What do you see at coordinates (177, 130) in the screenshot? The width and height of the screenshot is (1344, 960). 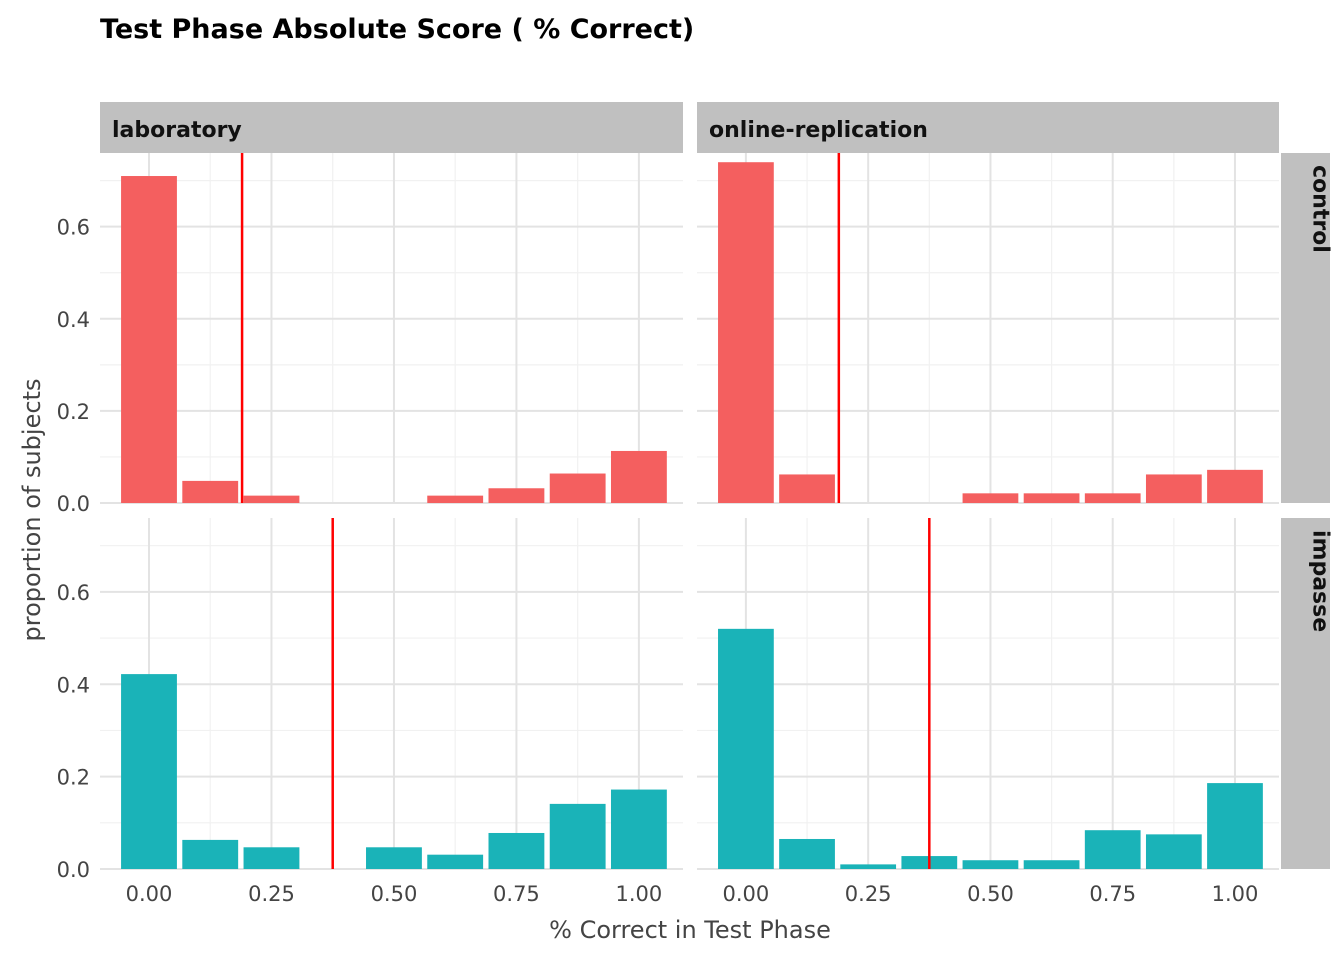 I see `facet-label-laboratory: laboratory` at bounding box center [177, 130].